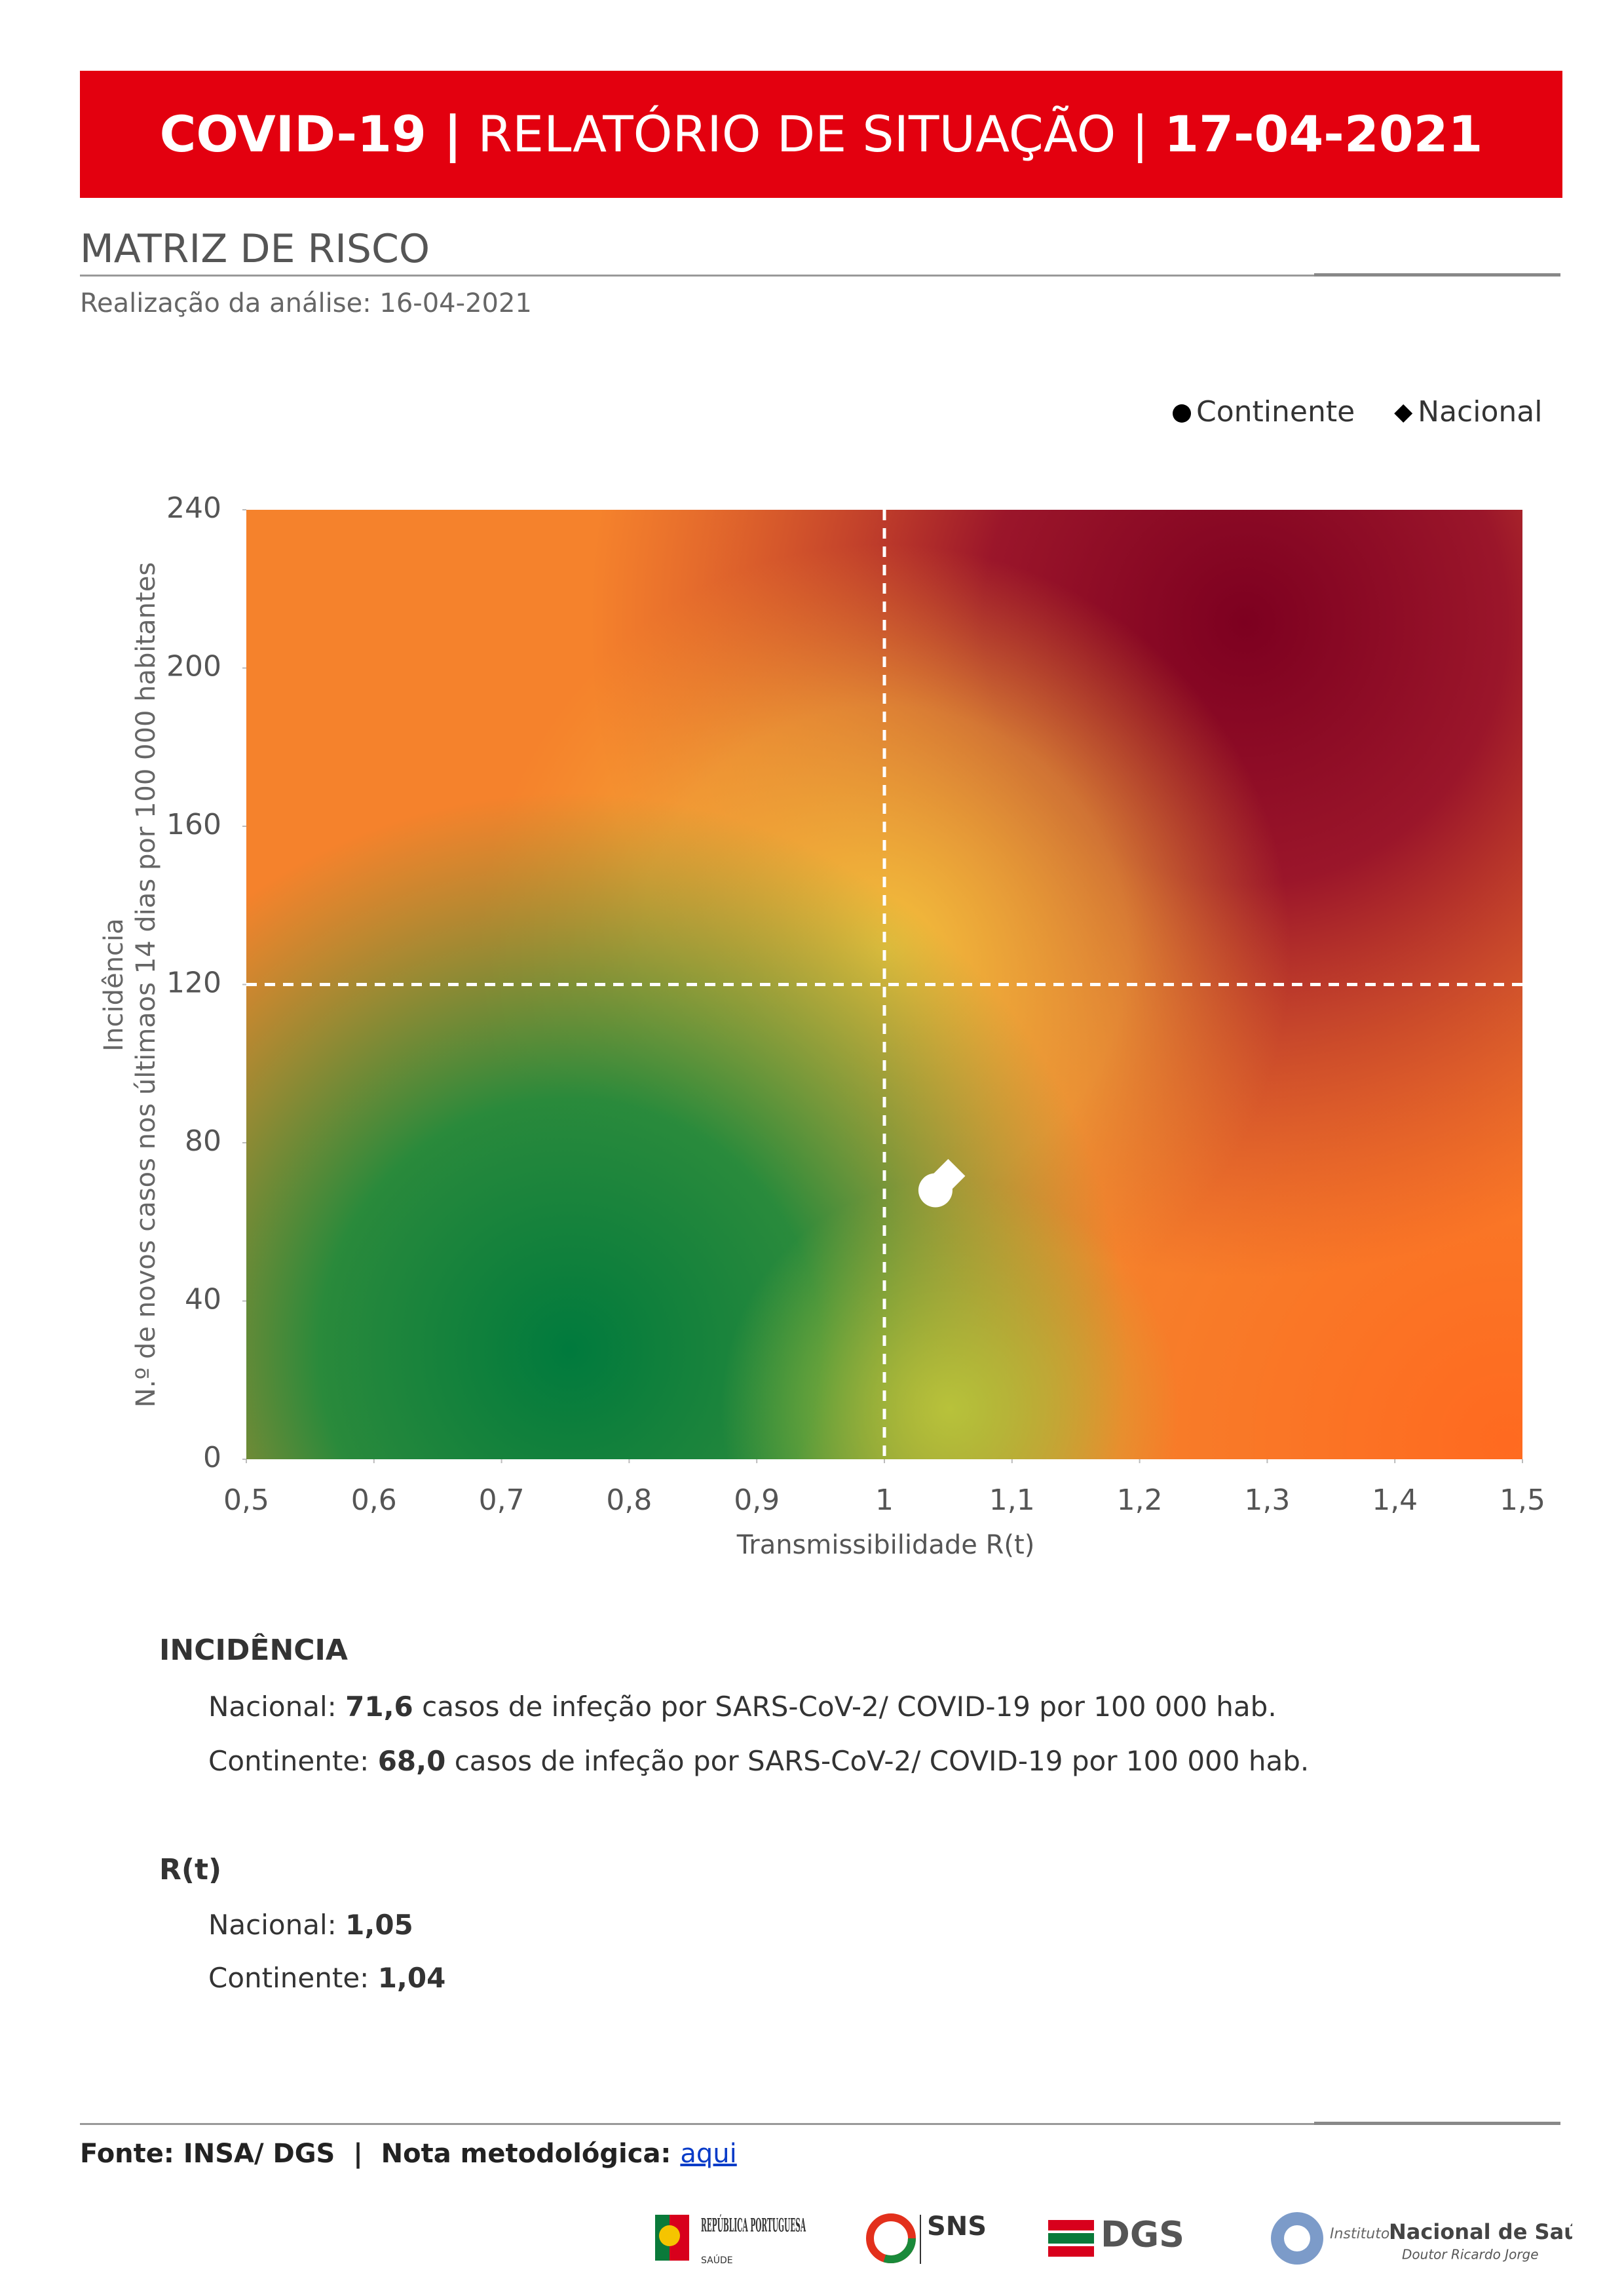 Image resolution: width=1624 pixels, height=2296 pixels. Describe the element at coordinates (1012, 1500) in the screenshot. I see `x-tick-label: 1,1` at that location.